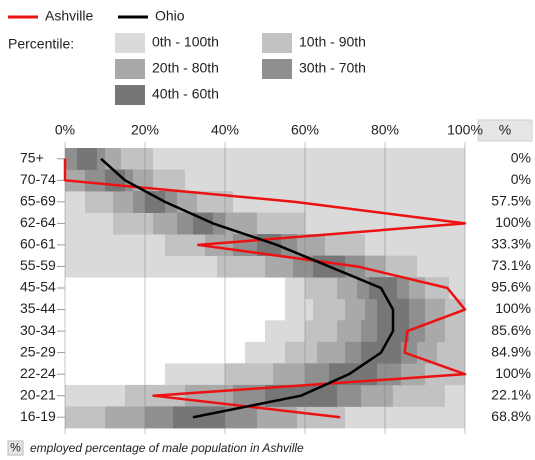 Image resolution: width=535 pixels, height=460 pixels. I want to click on y-tick-label: 62-64, so click(38, 222).